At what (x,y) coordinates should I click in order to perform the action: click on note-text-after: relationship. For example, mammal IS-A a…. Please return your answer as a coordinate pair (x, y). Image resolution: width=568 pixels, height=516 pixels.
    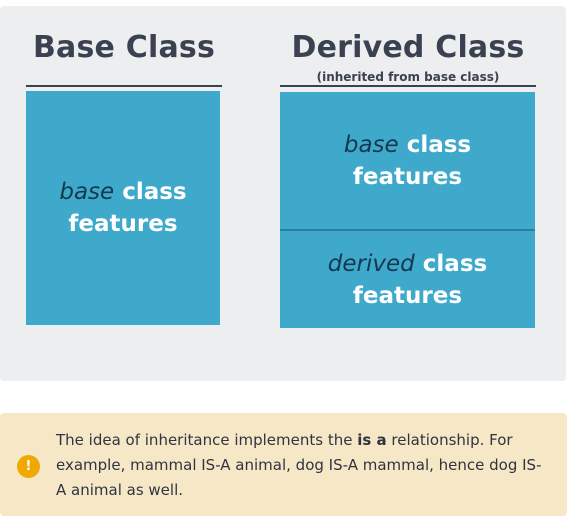
    Looking at the image, I should click on (299, 465).